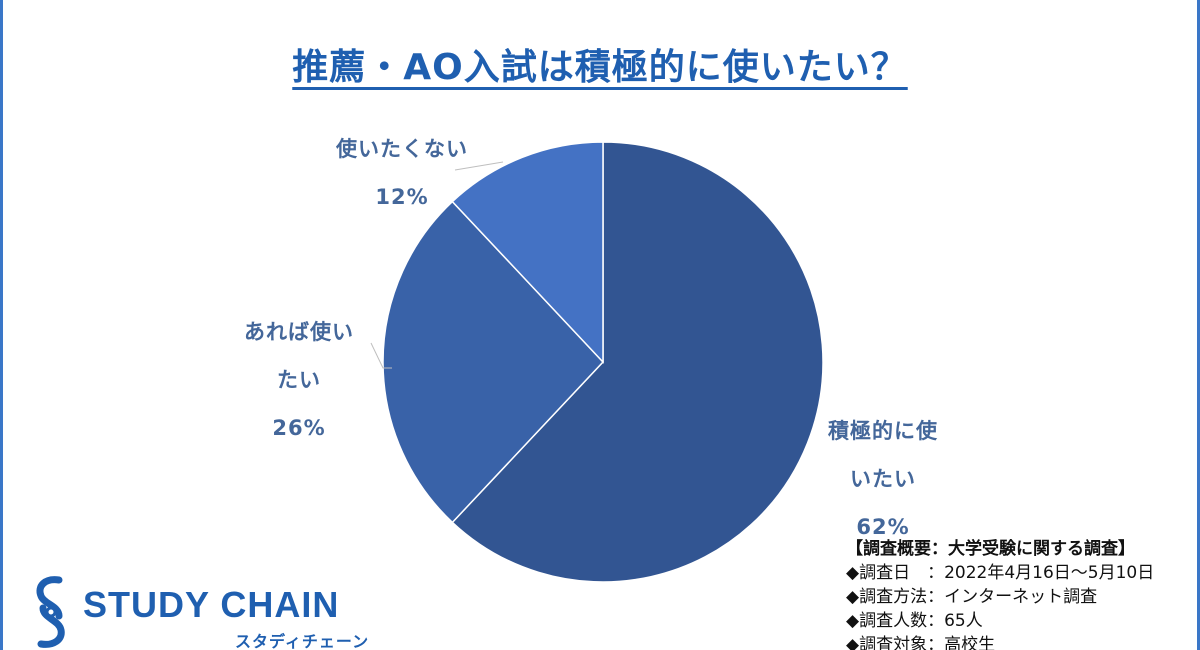  I want to click on slice-category-label-0-1: いたい, so click(883, 479).